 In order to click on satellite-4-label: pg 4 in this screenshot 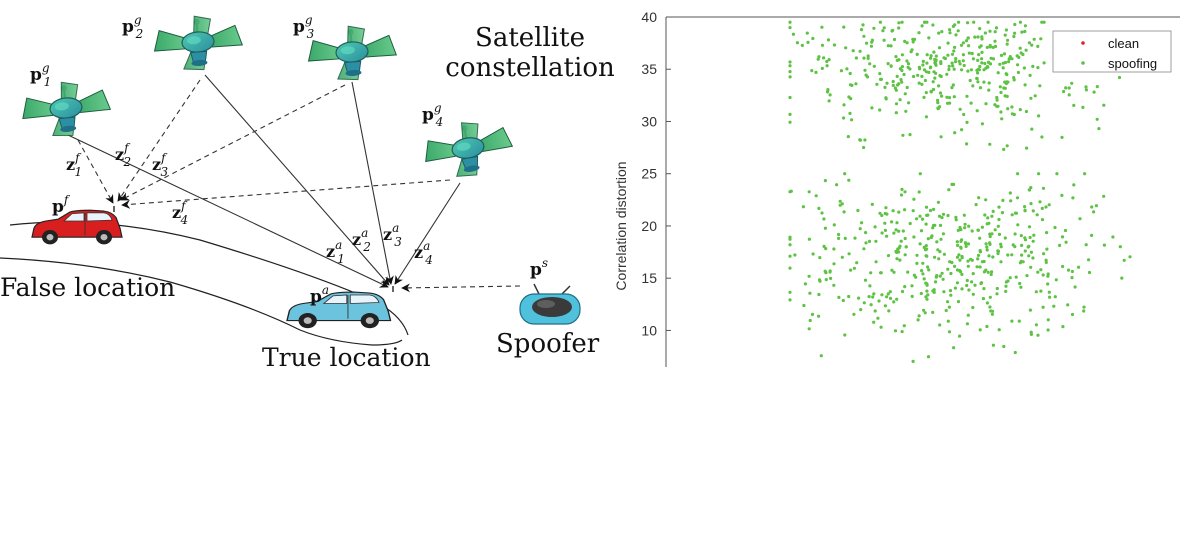, I will do `click(432, 115)`.